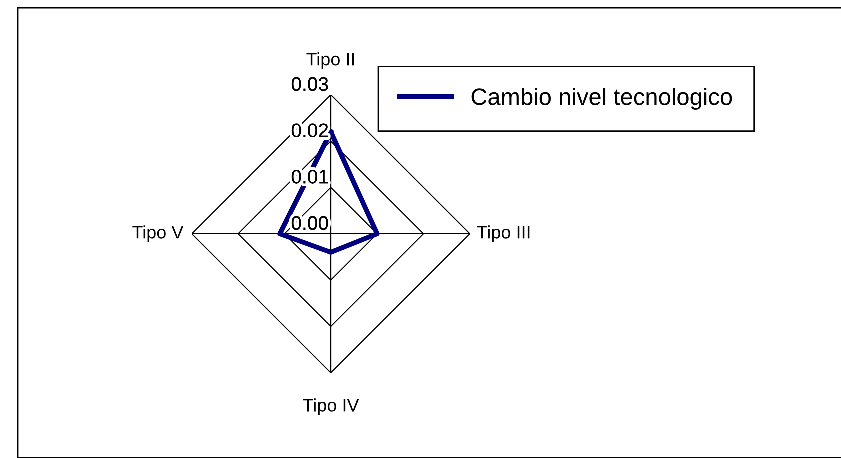 Image resolution: width=841 pixels, height=458 pixels. I want to click on y-tick-label: 0.03, so click(310, 84).